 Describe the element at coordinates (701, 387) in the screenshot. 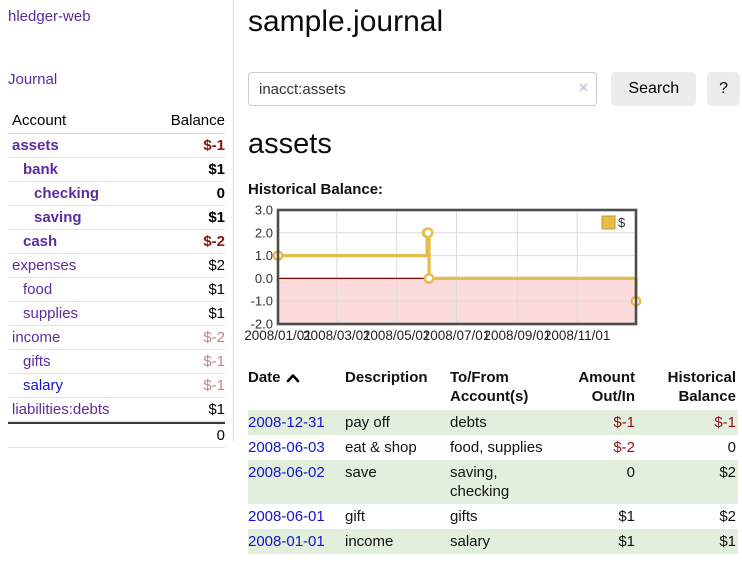

I see `register-header-balance: Historical Balance` at that location.